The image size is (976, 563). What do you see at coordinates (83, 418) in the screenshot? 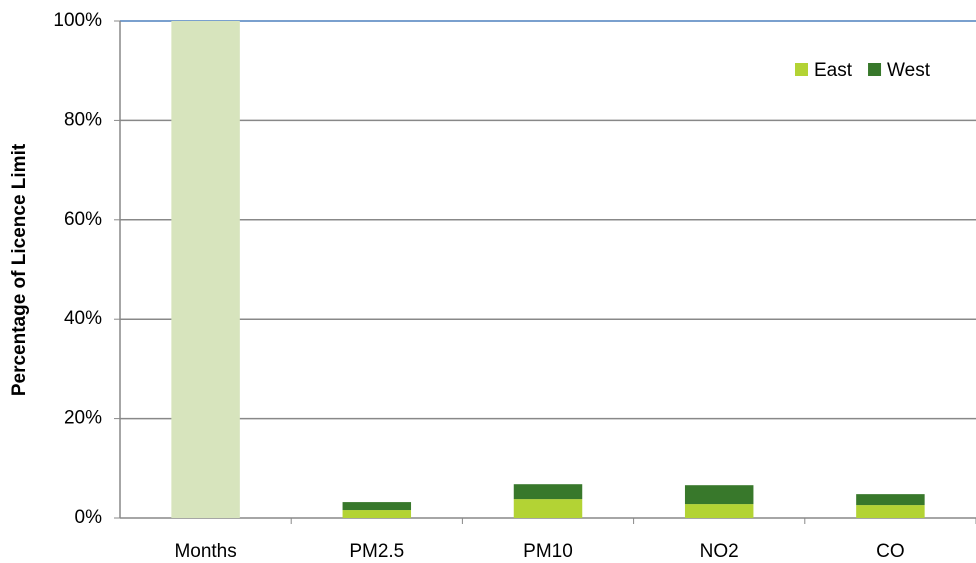
I see `y-tick-label: 20%` at bounding box center [83, 418].